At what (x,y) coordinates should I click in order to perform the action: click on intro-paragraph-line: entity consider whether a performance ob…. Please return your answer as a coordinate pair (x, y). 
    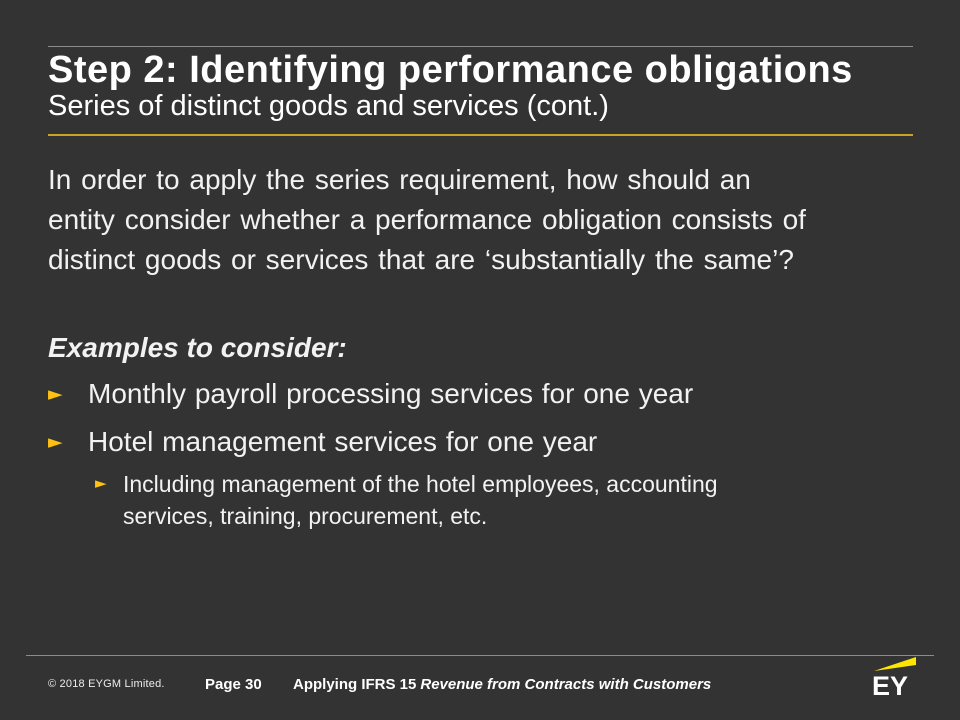
    Looking at the image, I should click on (427, 219).